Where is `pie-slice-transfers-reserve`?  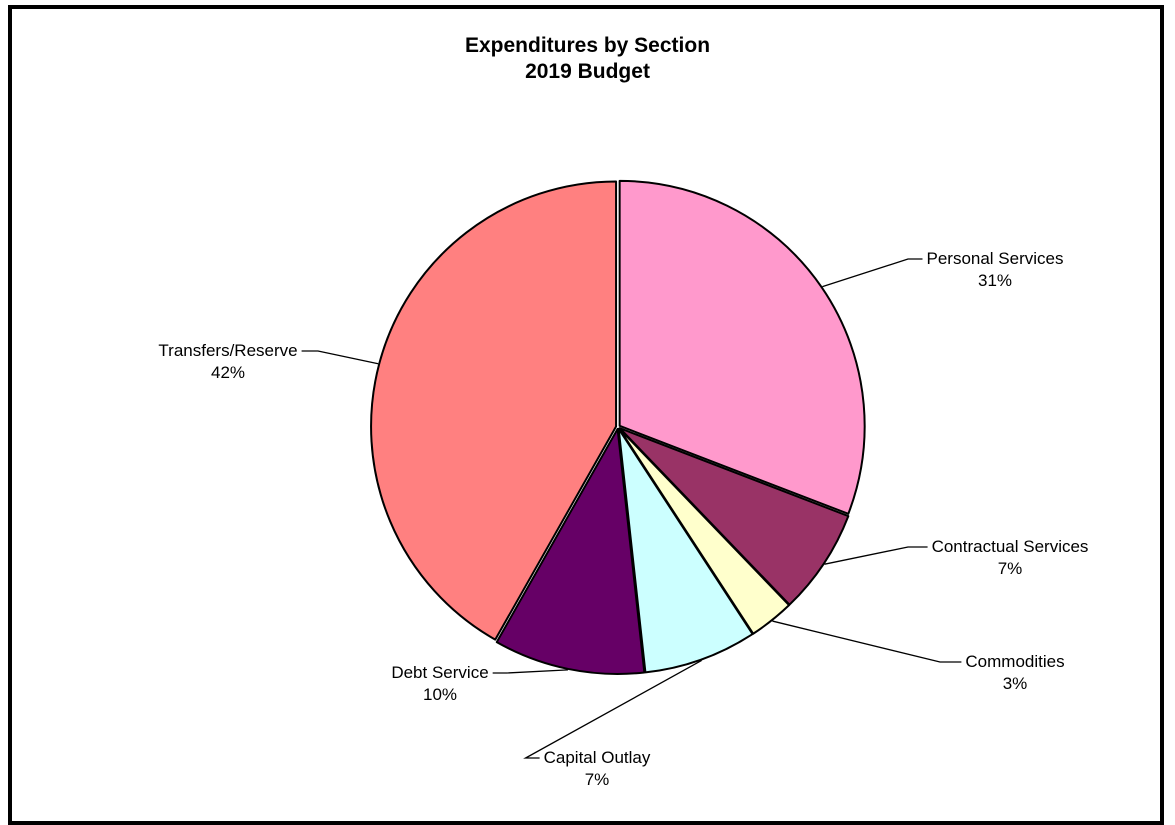 pie-slice-transfers-reserve is located at coordinates (494, 410).